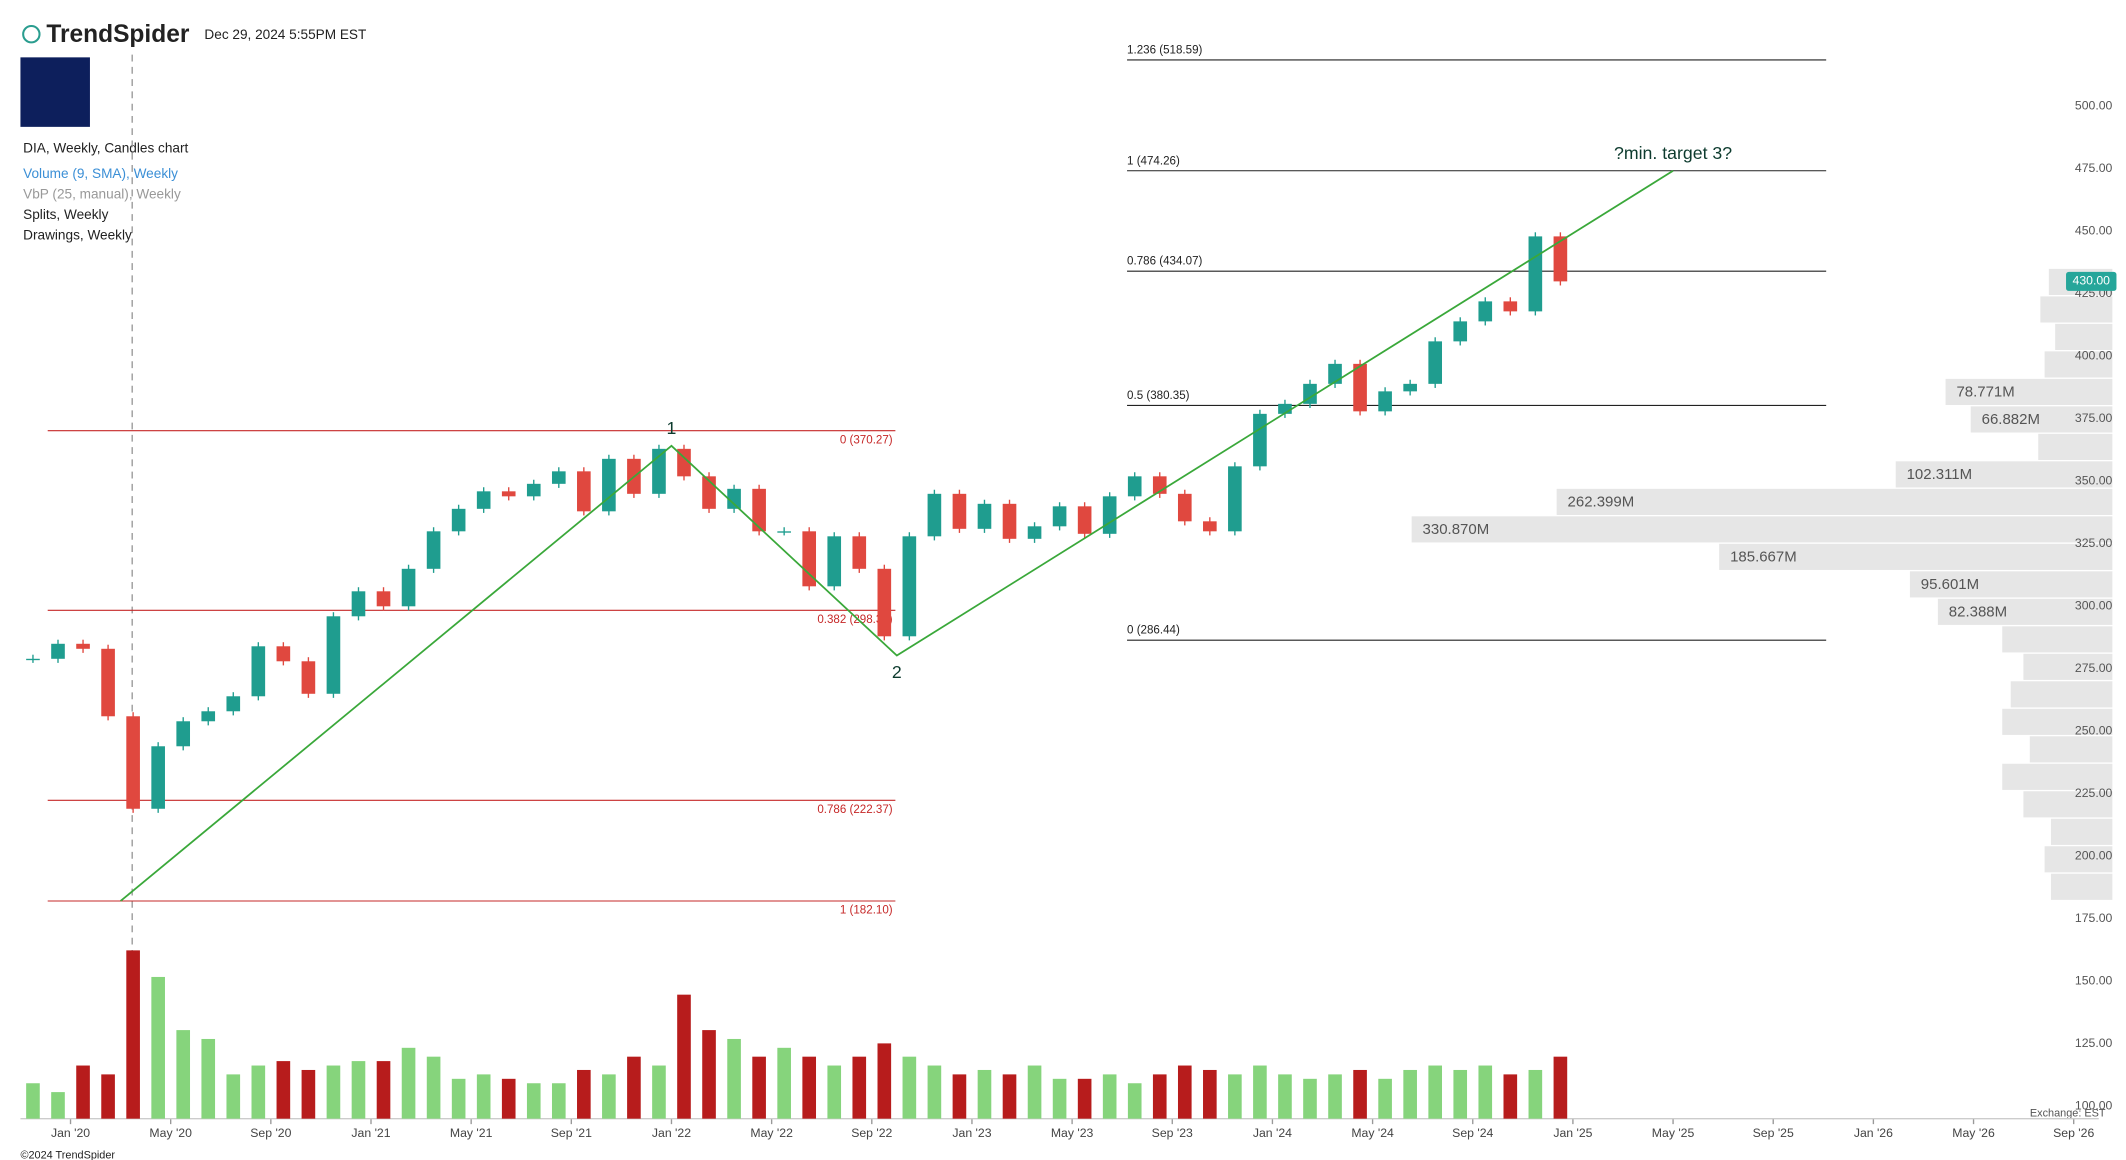 The image size is (2126, 1160). Describe the element at coordinates (1950, 584) in the screenshot. I see `volume-profile-label: 95.601M` at that location.